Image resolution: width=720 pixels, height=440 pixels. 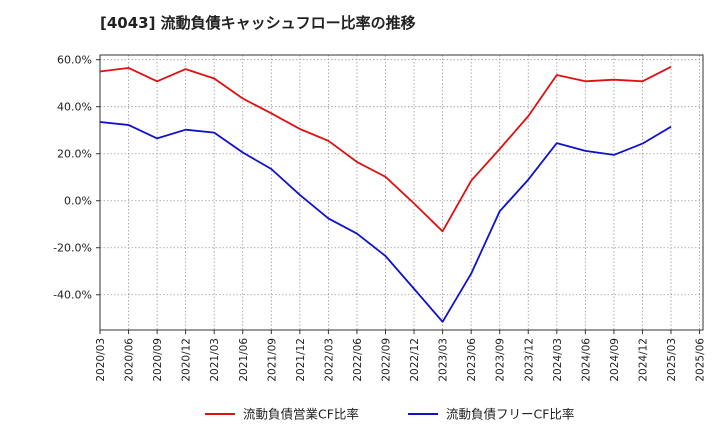 I want to click on x-tick-label: 2021/06, so click(x=244, y=360).